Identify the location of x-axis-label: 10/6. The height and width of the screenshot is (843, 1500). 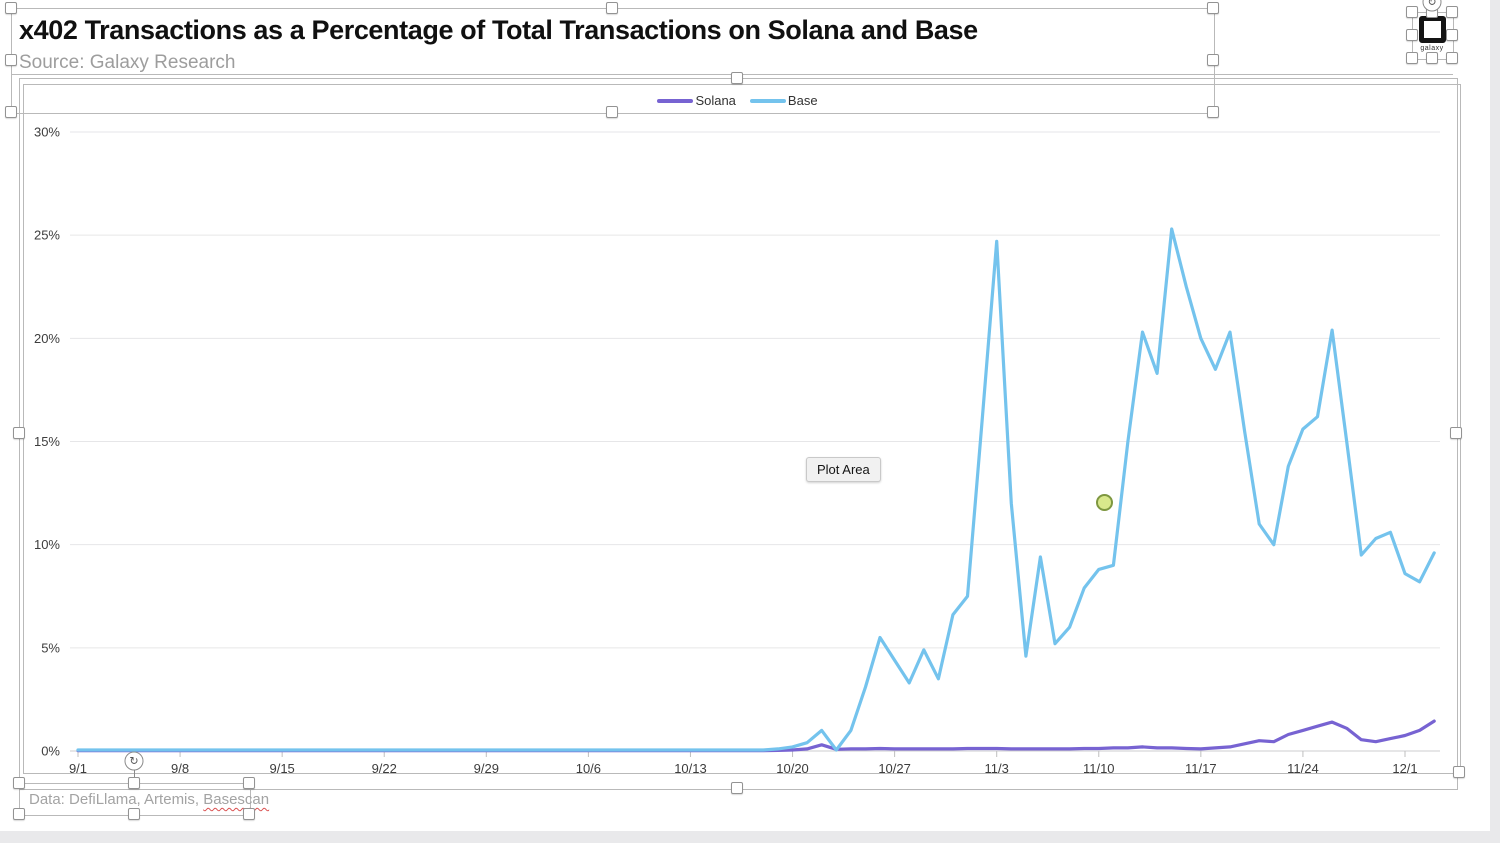
(588, 768).